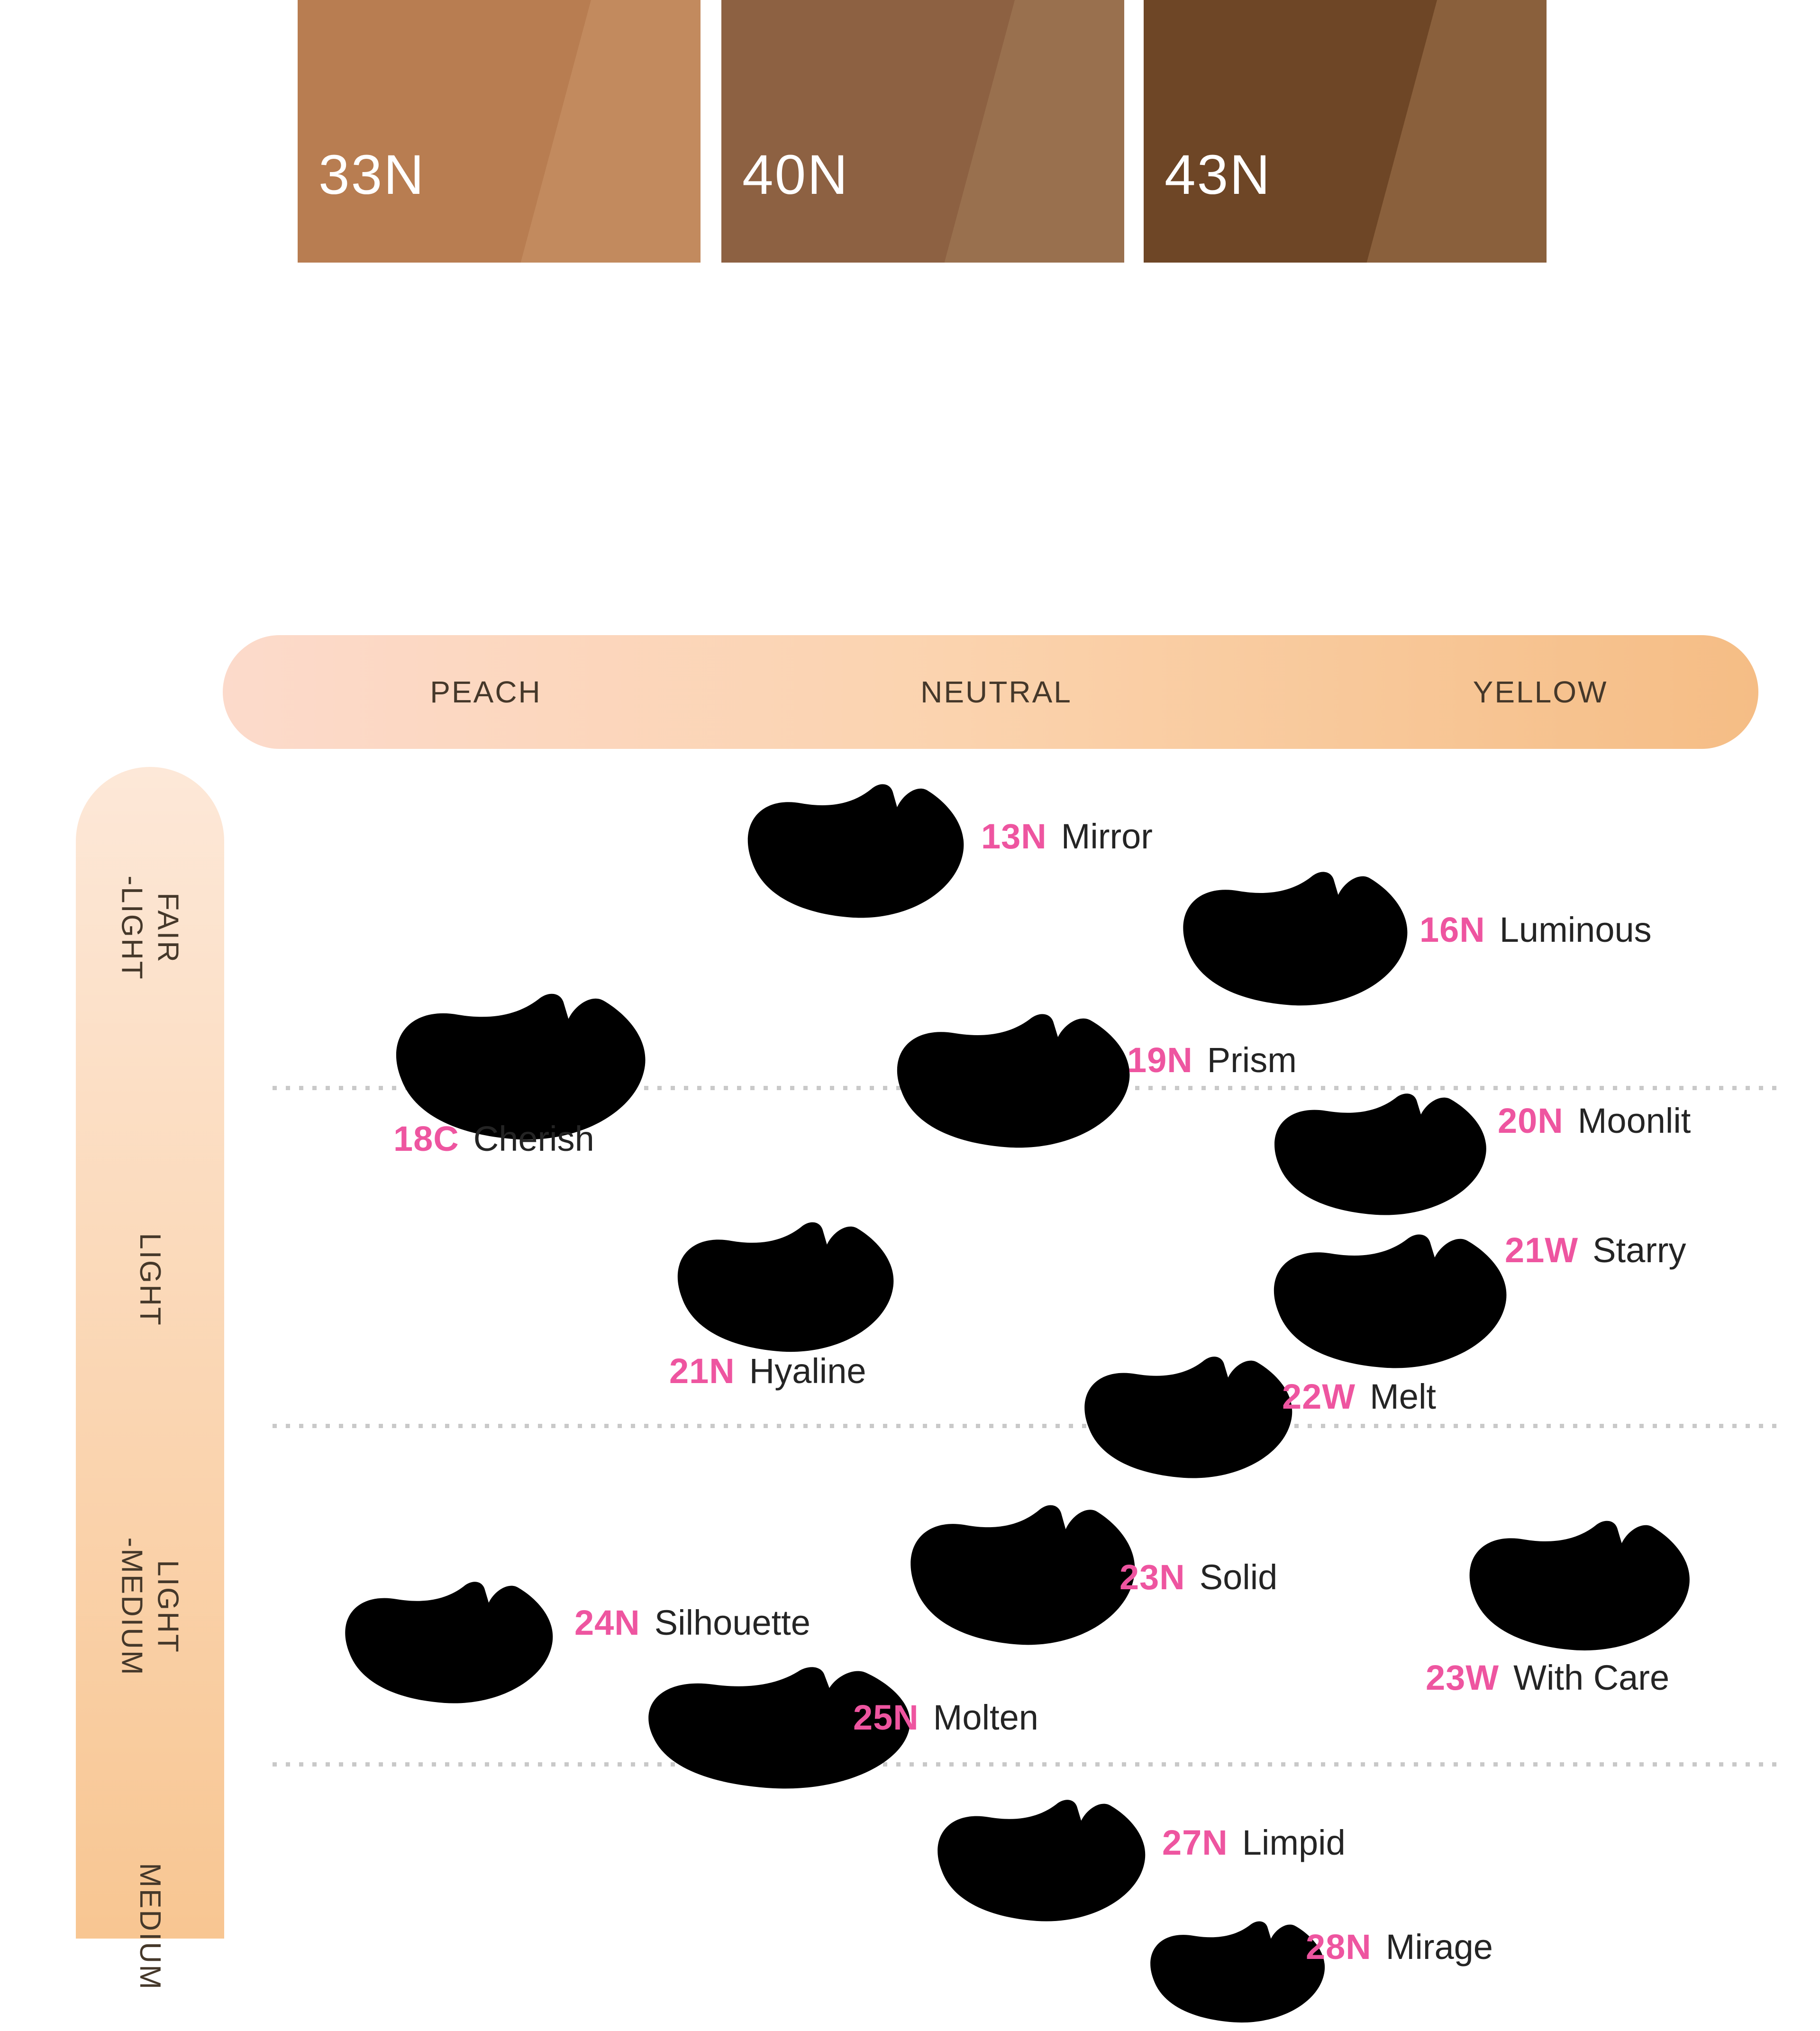 This screenshot has height=2031, width=1820. What do you see at coordinates (1634, 1121) in the screenshot?
I see `shade-name: Moonlit` at bounding box center [1634, 1121].